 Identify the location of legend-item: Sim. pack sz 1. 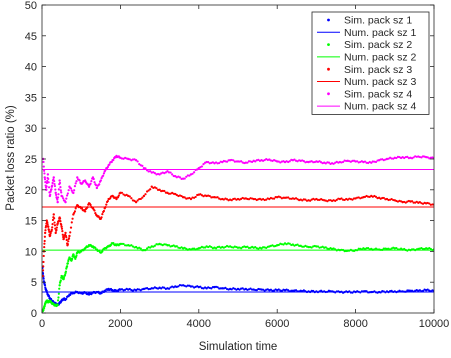
(369, 21).